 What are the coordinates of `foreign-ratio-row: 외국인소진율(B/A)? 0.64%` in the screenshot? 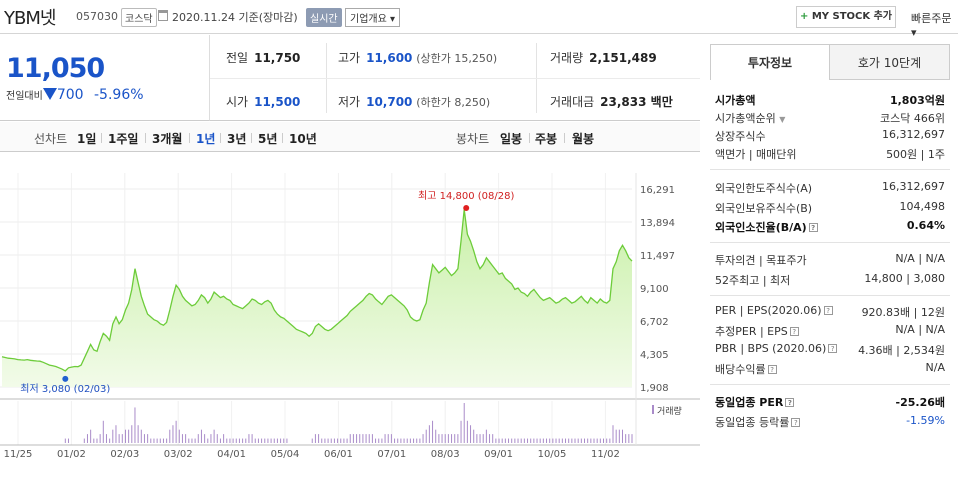 It's located at (830, 227).